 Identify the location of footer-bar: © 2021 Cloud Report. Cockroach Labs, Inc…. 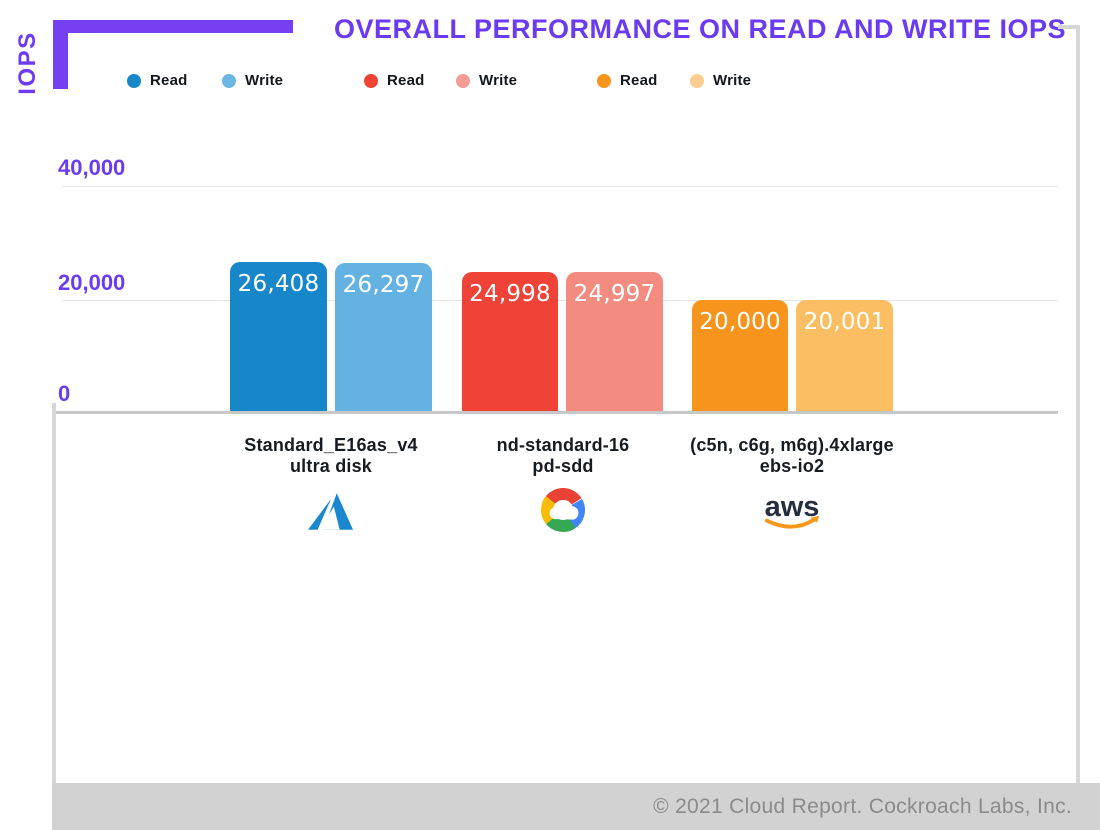
(576, 806).